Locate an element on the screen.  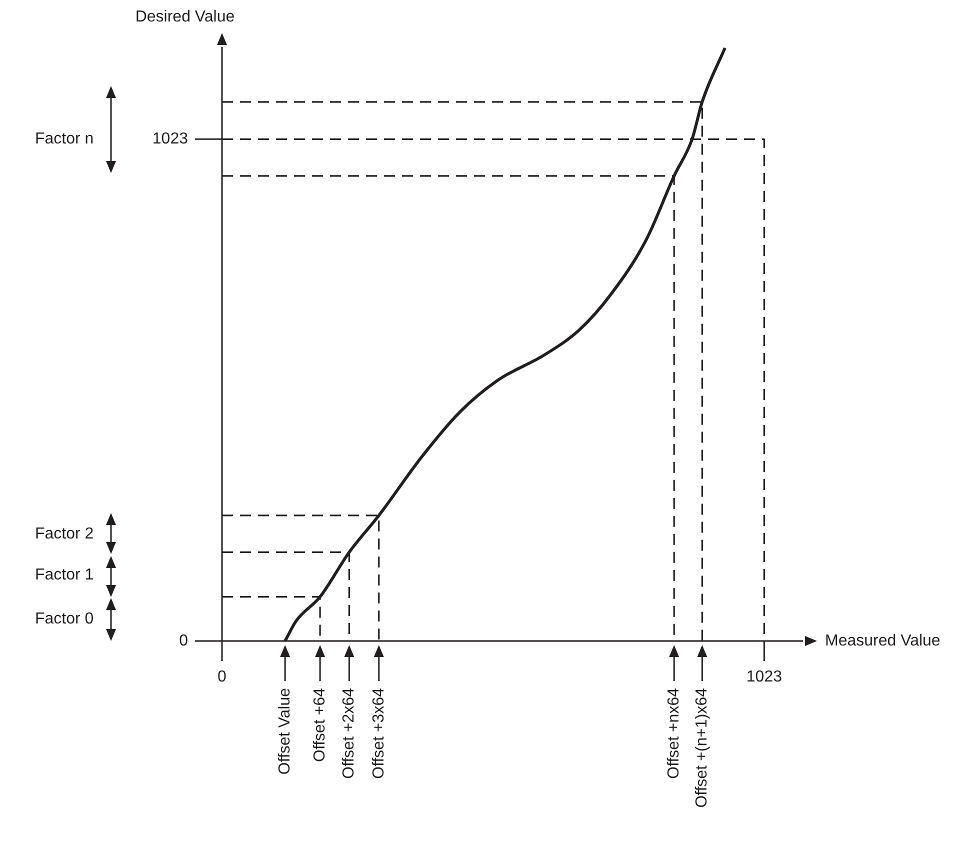
annotation: Offset +3x64 is located at coordinates (379, 733).